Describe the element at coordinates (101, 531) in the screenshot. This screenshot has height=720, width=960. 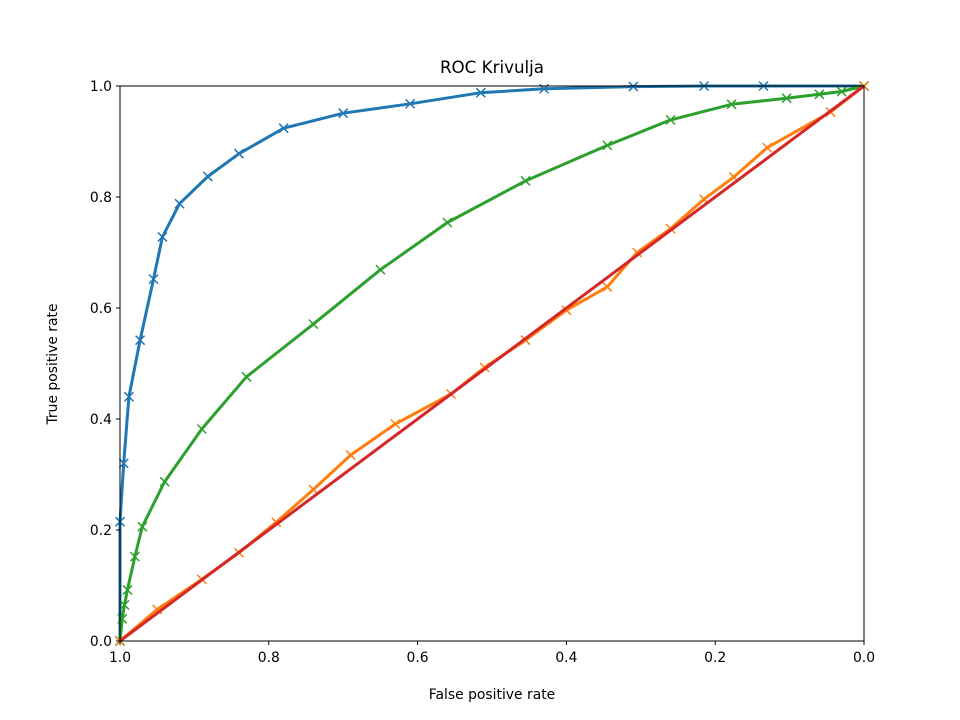
I see `y-tick-label: 0.2` at that location.